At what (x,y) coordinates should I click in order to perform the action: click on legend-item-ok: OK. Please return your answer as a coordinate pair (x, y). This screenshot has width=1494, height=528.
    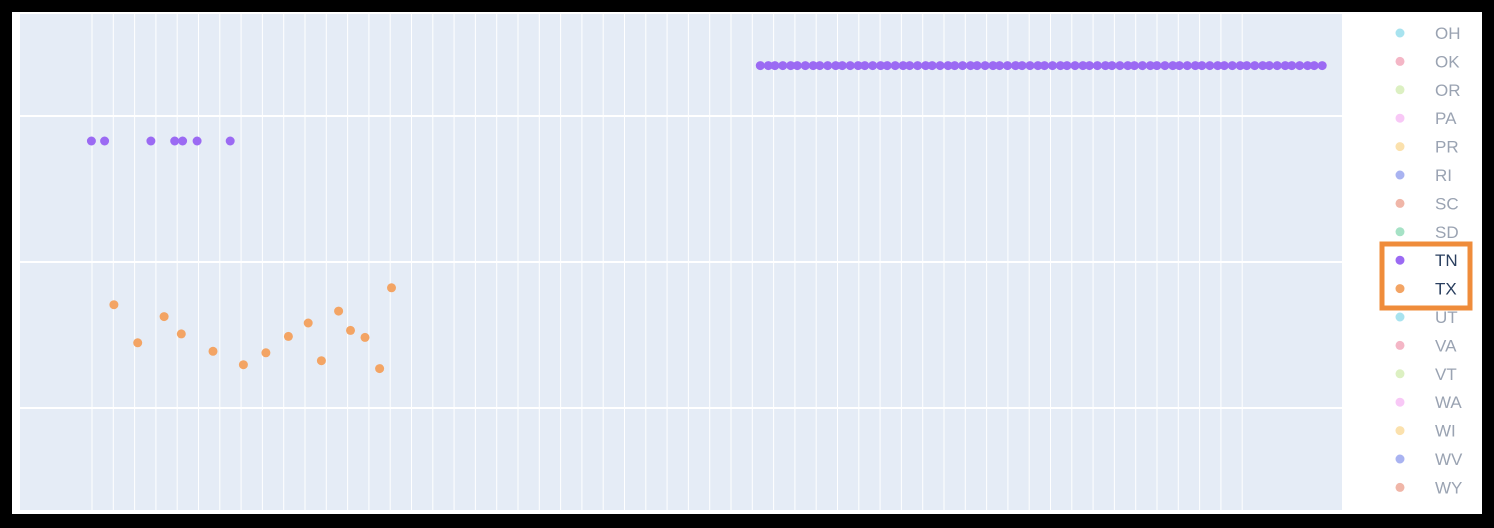
    Looking at the image, I should click on (1428, 61).